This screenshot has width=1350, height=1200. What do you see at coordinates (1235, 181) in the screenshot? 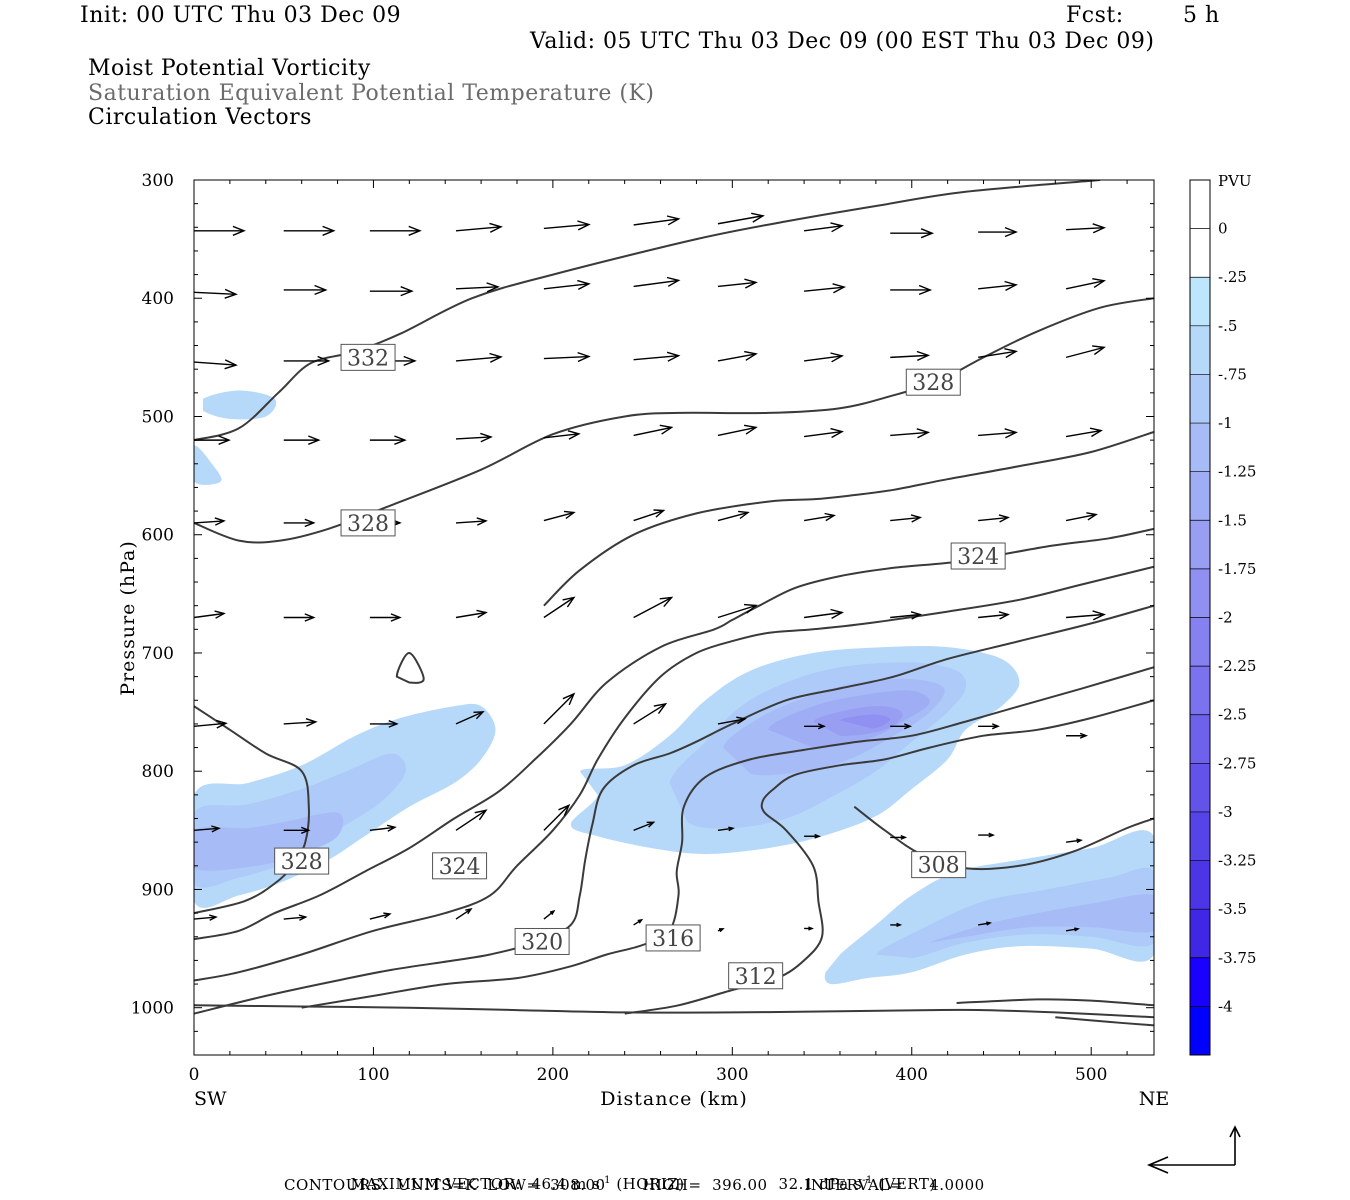
I see `colorbar-units: PVU` at bounding box center [1235, 181].